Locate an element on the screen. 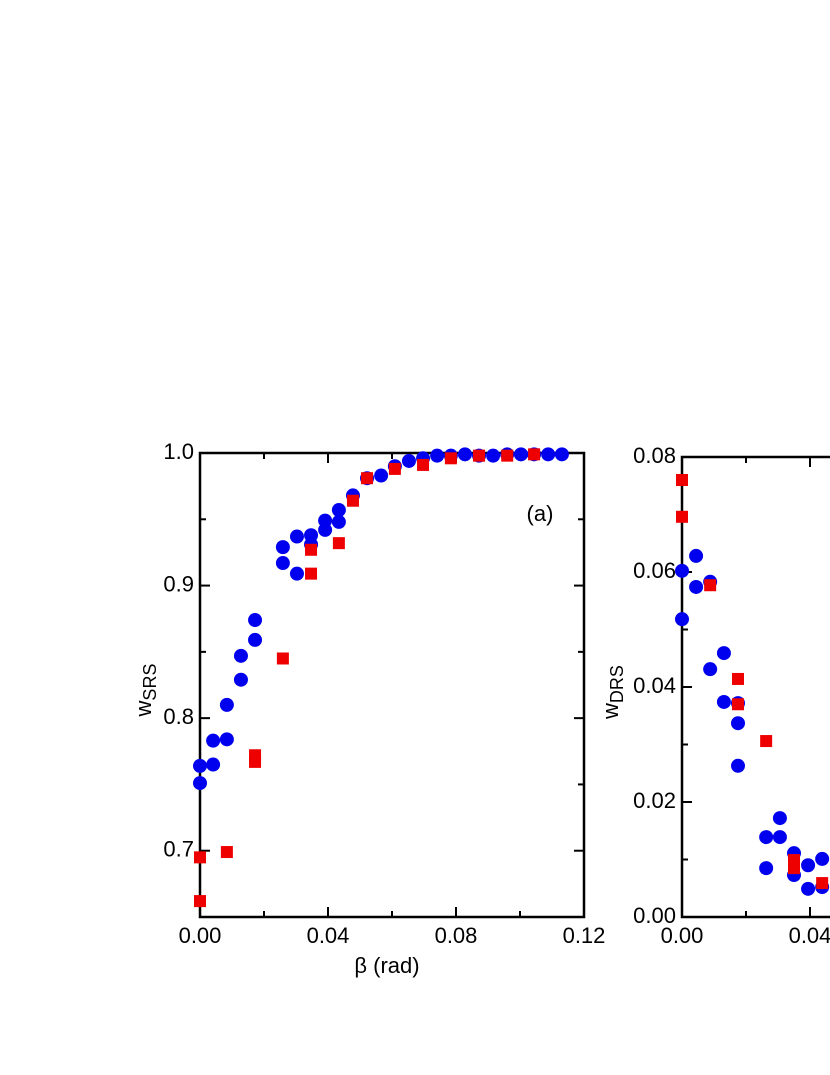 Image resolution: width=830 pixels, height=1075 pixels. y-axis-label: wSRS is located at coordinates (145, 691).